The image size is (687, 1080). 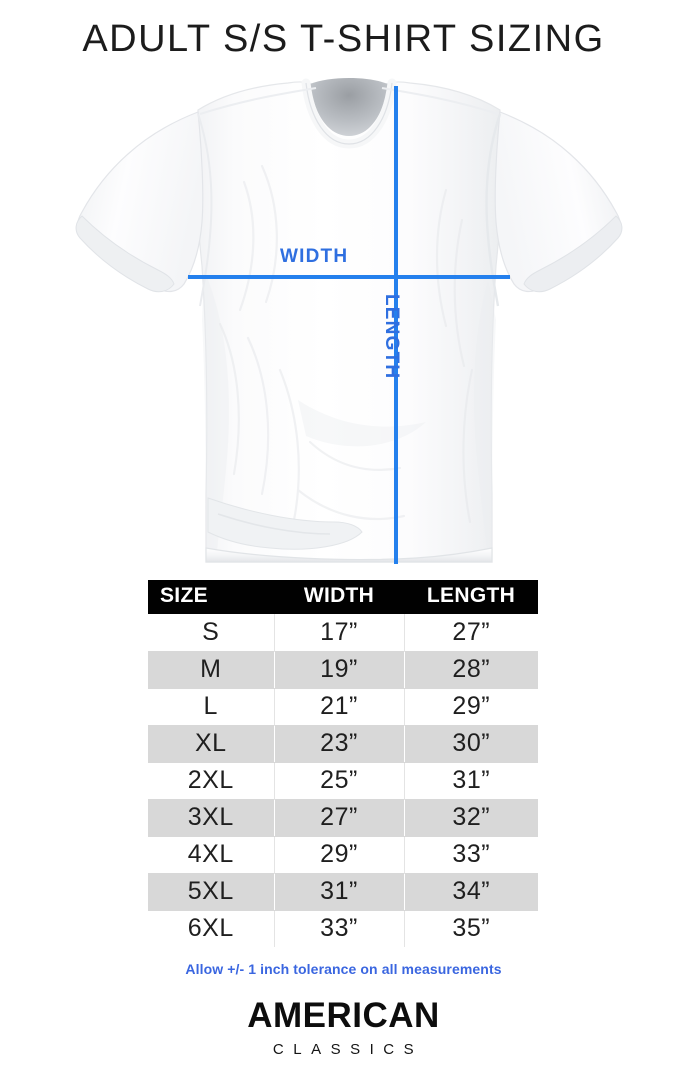 I want to click on brand-name-primary: AMERICAN, so click(x=343, y=1015).